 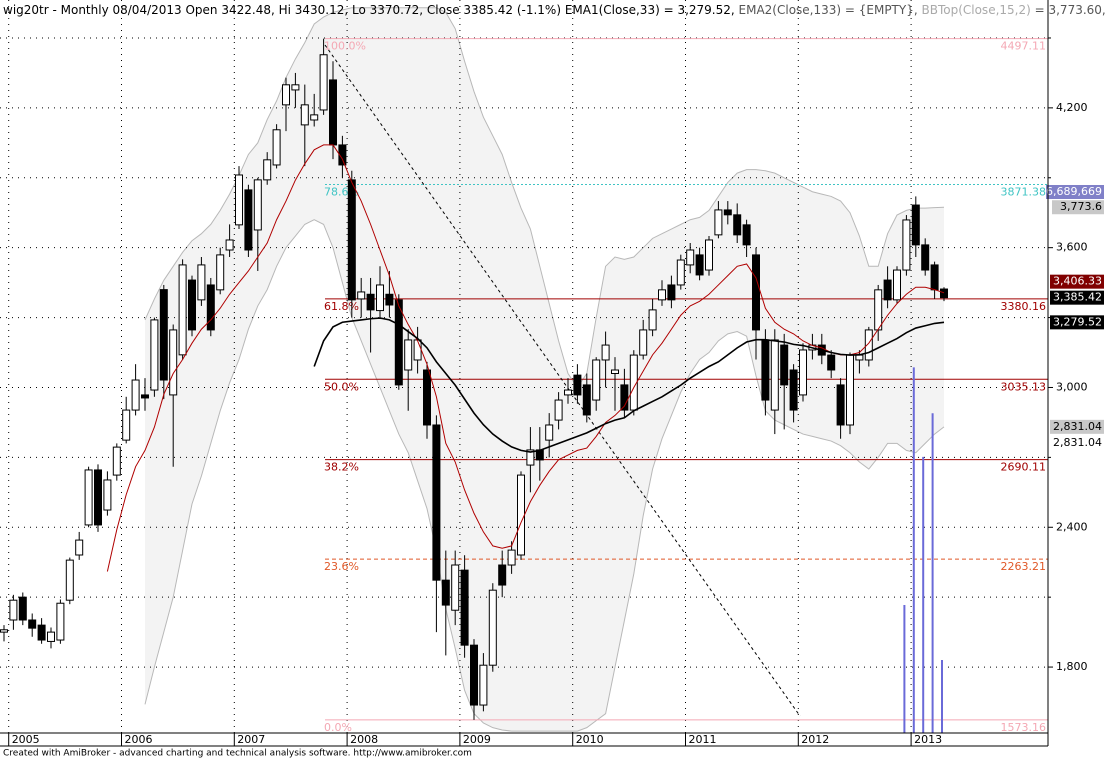 What do you see at coordinates (1024, 306) in the screenshot?
I see `fib-value-label: 3380.16` at bounding box center [1024, 306].